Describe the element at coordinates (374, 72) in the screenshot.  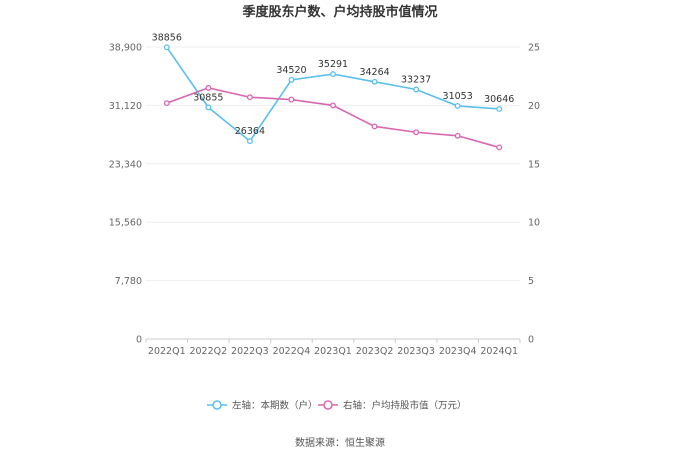
I see `data-label: 34264` at that location.